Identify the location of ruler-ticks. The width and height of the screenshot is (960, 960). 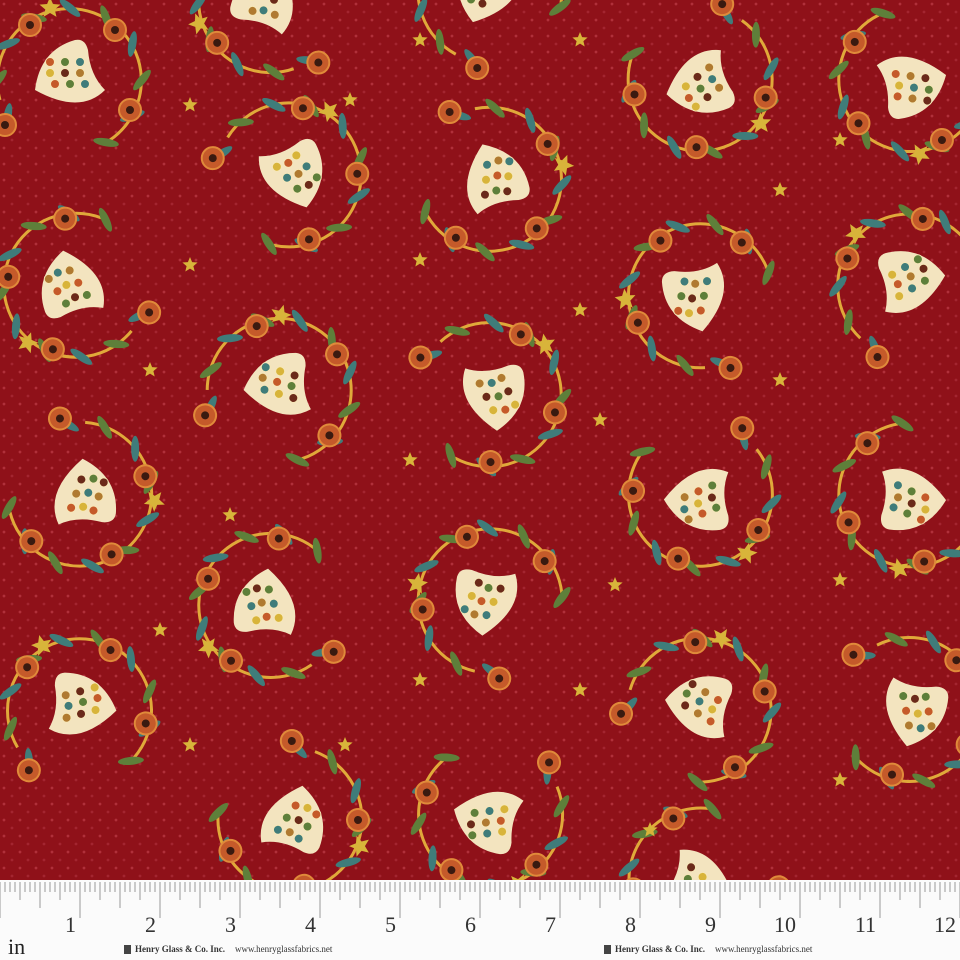
(480, 900).